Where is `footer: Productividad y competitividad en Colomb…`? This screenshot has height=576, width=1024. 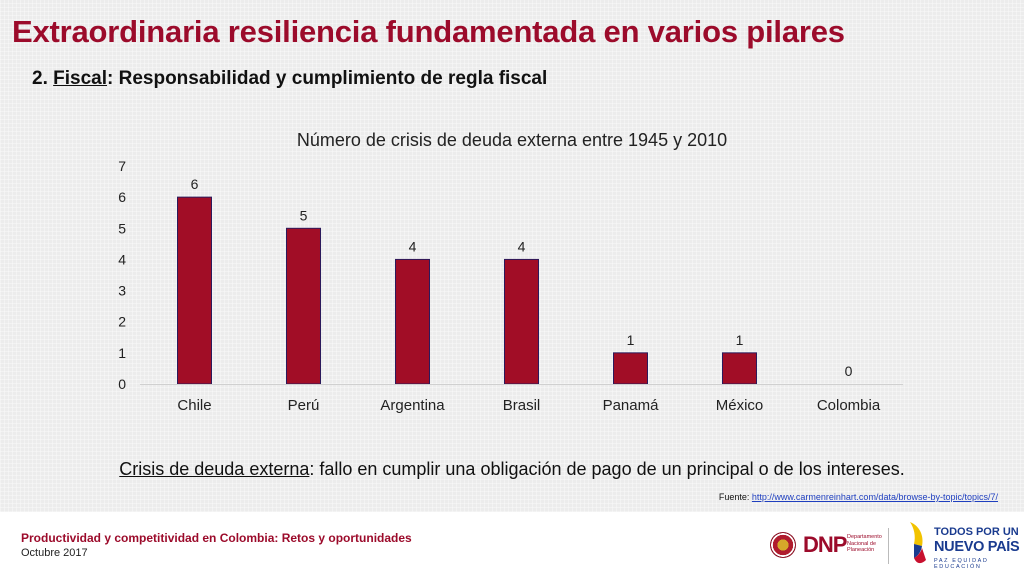 footer: Productividad y competitividad en Colomb… is located at coordinates (512, 544).